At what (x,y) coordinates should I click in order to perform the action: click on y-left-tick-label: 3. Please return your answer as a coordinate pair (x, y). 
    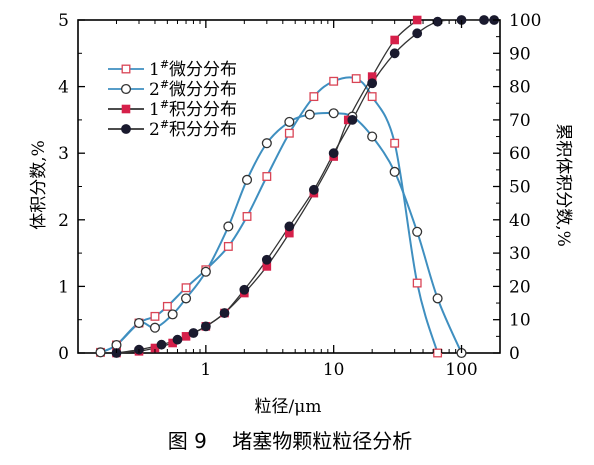
    Looking at the image, I should click on (63, 154).